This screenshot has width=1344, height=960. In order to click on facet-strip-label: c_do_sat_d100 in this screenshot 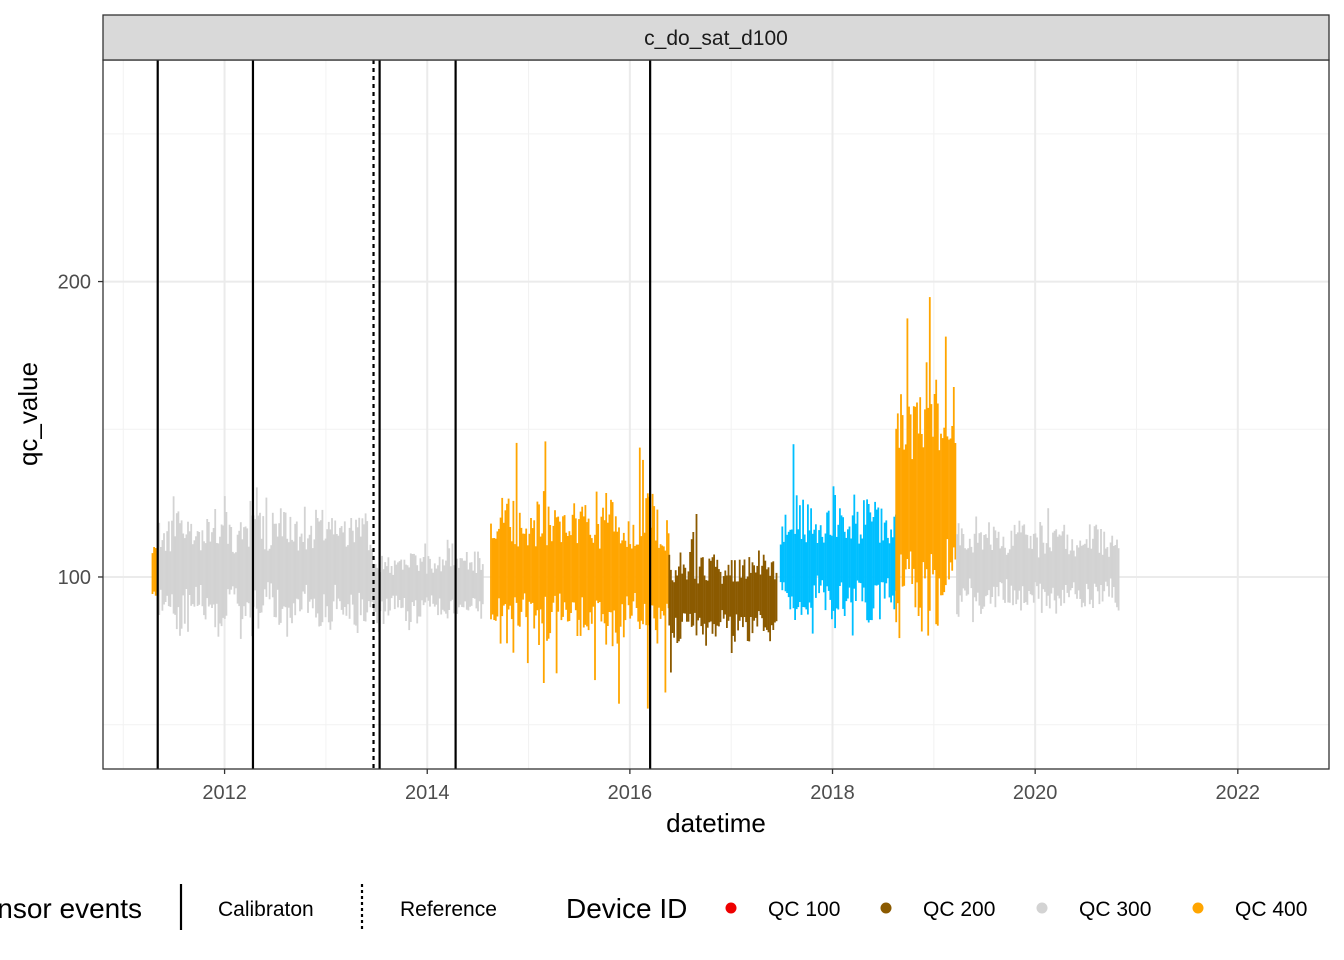, I will do `click(716, 38)`.